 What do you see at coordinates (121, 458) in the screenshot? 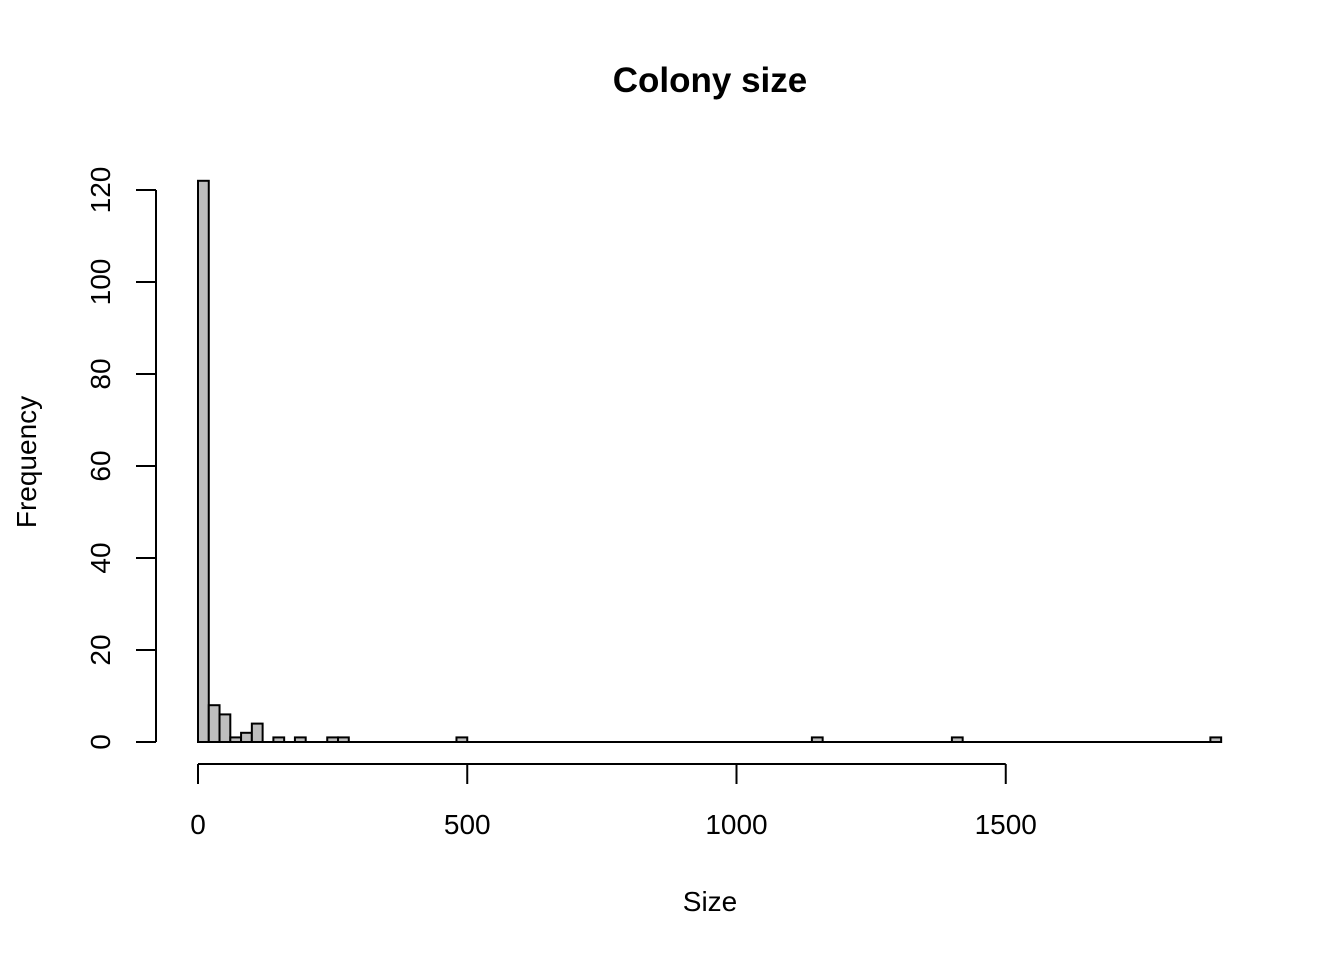
I see `y-axis: 0 20 40 60 80 100 120` at bounding box center [121, 458].